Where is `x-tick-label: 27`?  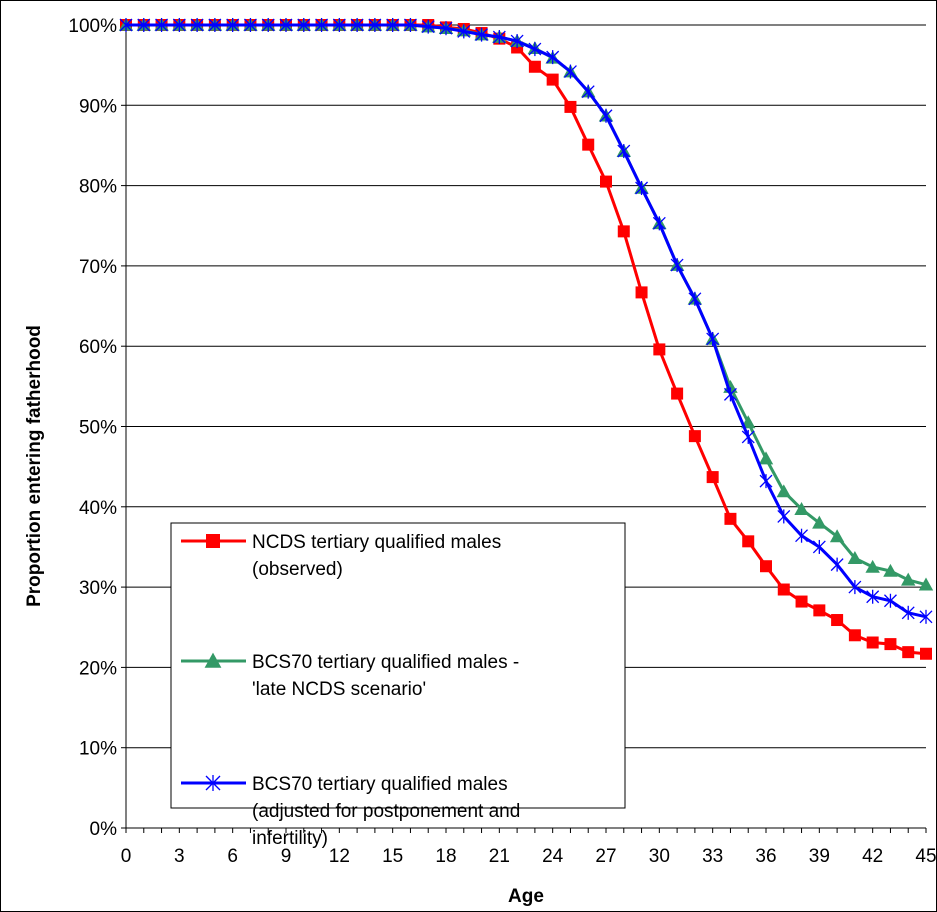 x-tick-label: 27 is located at coordinates (605, 856).